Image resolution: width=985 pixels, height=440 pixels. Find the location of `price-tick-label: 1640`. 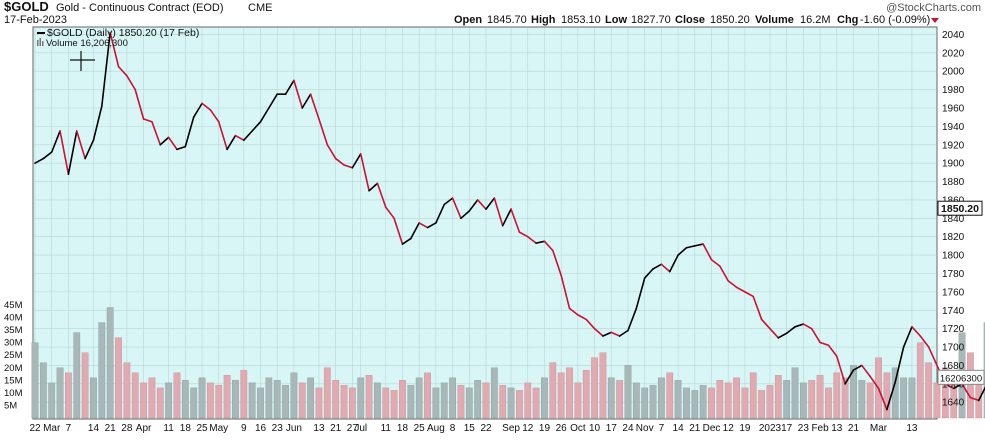

price-tick-label: 1640 is located at coordinates (953, 403).